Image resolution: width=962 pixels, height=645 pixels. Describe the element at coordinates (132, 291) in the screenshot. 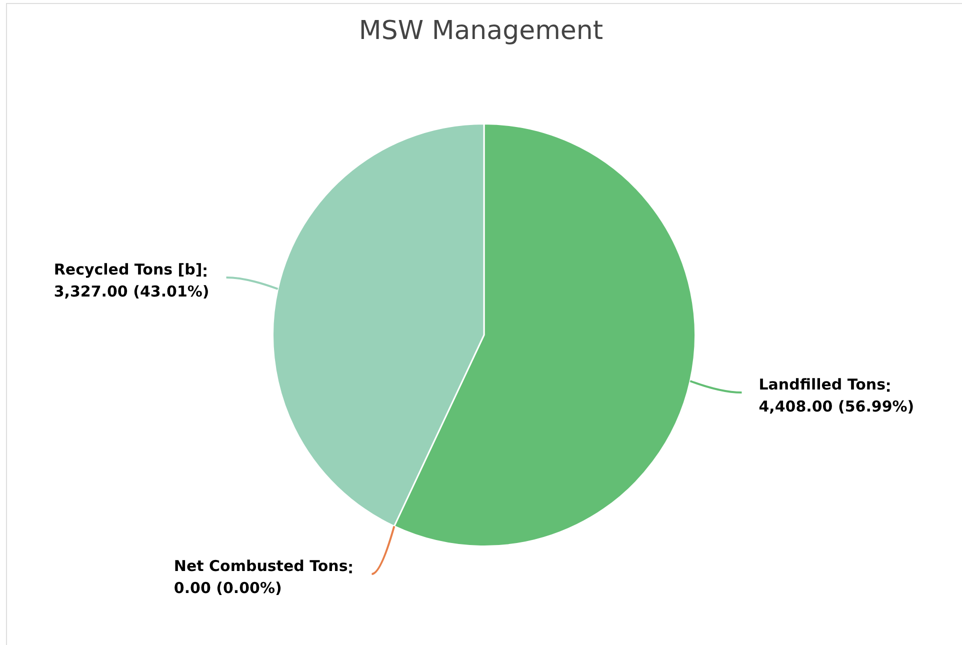

I see `data-label: 3,327.00 (43.01%)` at that location.